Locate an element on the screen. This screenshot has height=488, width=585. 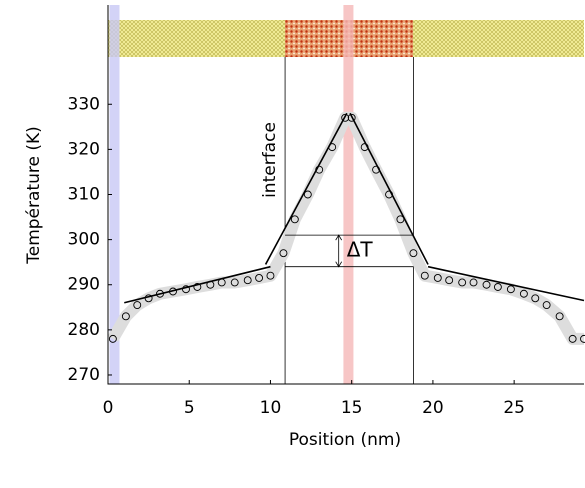
x-tick-label: 5 is located at coordinates (189, 408).